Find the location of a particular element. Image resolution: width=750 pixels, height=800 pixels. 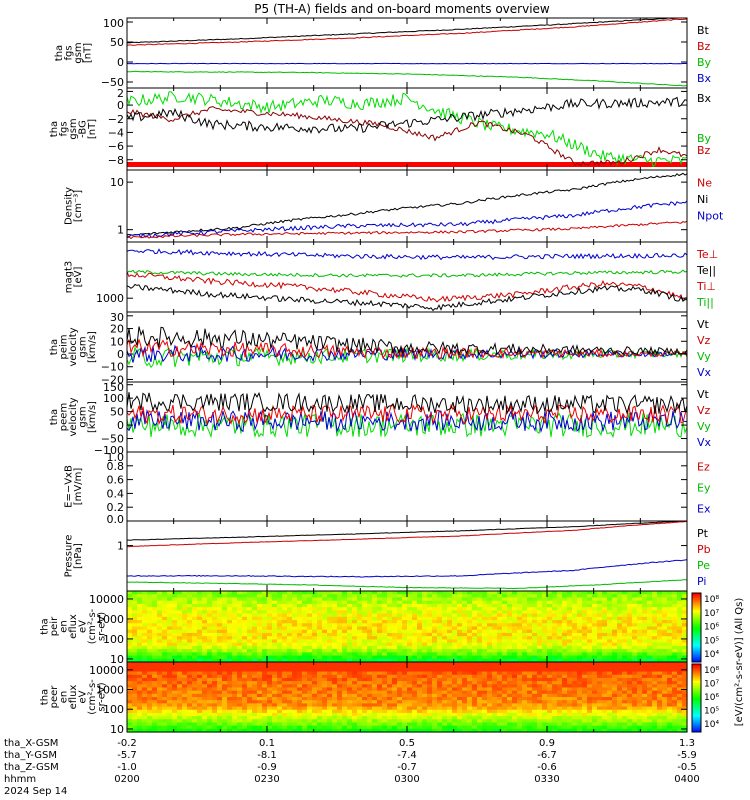

y-axis-label: -BG is located at coordinates (83, 129).